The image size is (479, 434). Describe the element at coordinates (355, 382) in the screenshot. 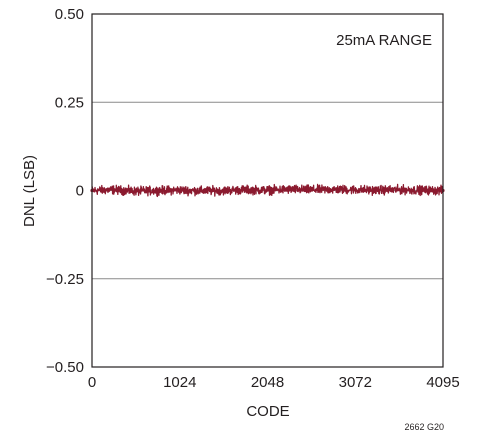

I see `x-tick-label: 3072` at that location.